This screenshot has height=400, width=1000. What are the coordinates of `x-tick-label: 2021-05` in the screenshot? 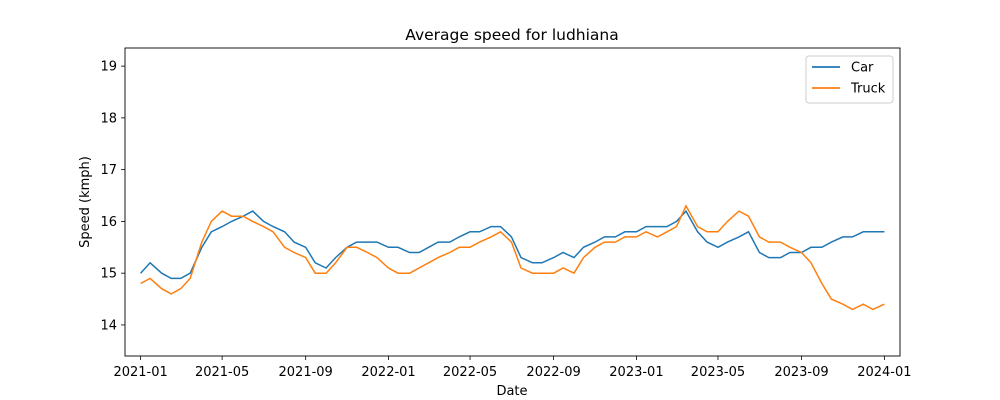 It's located at (222, 372).